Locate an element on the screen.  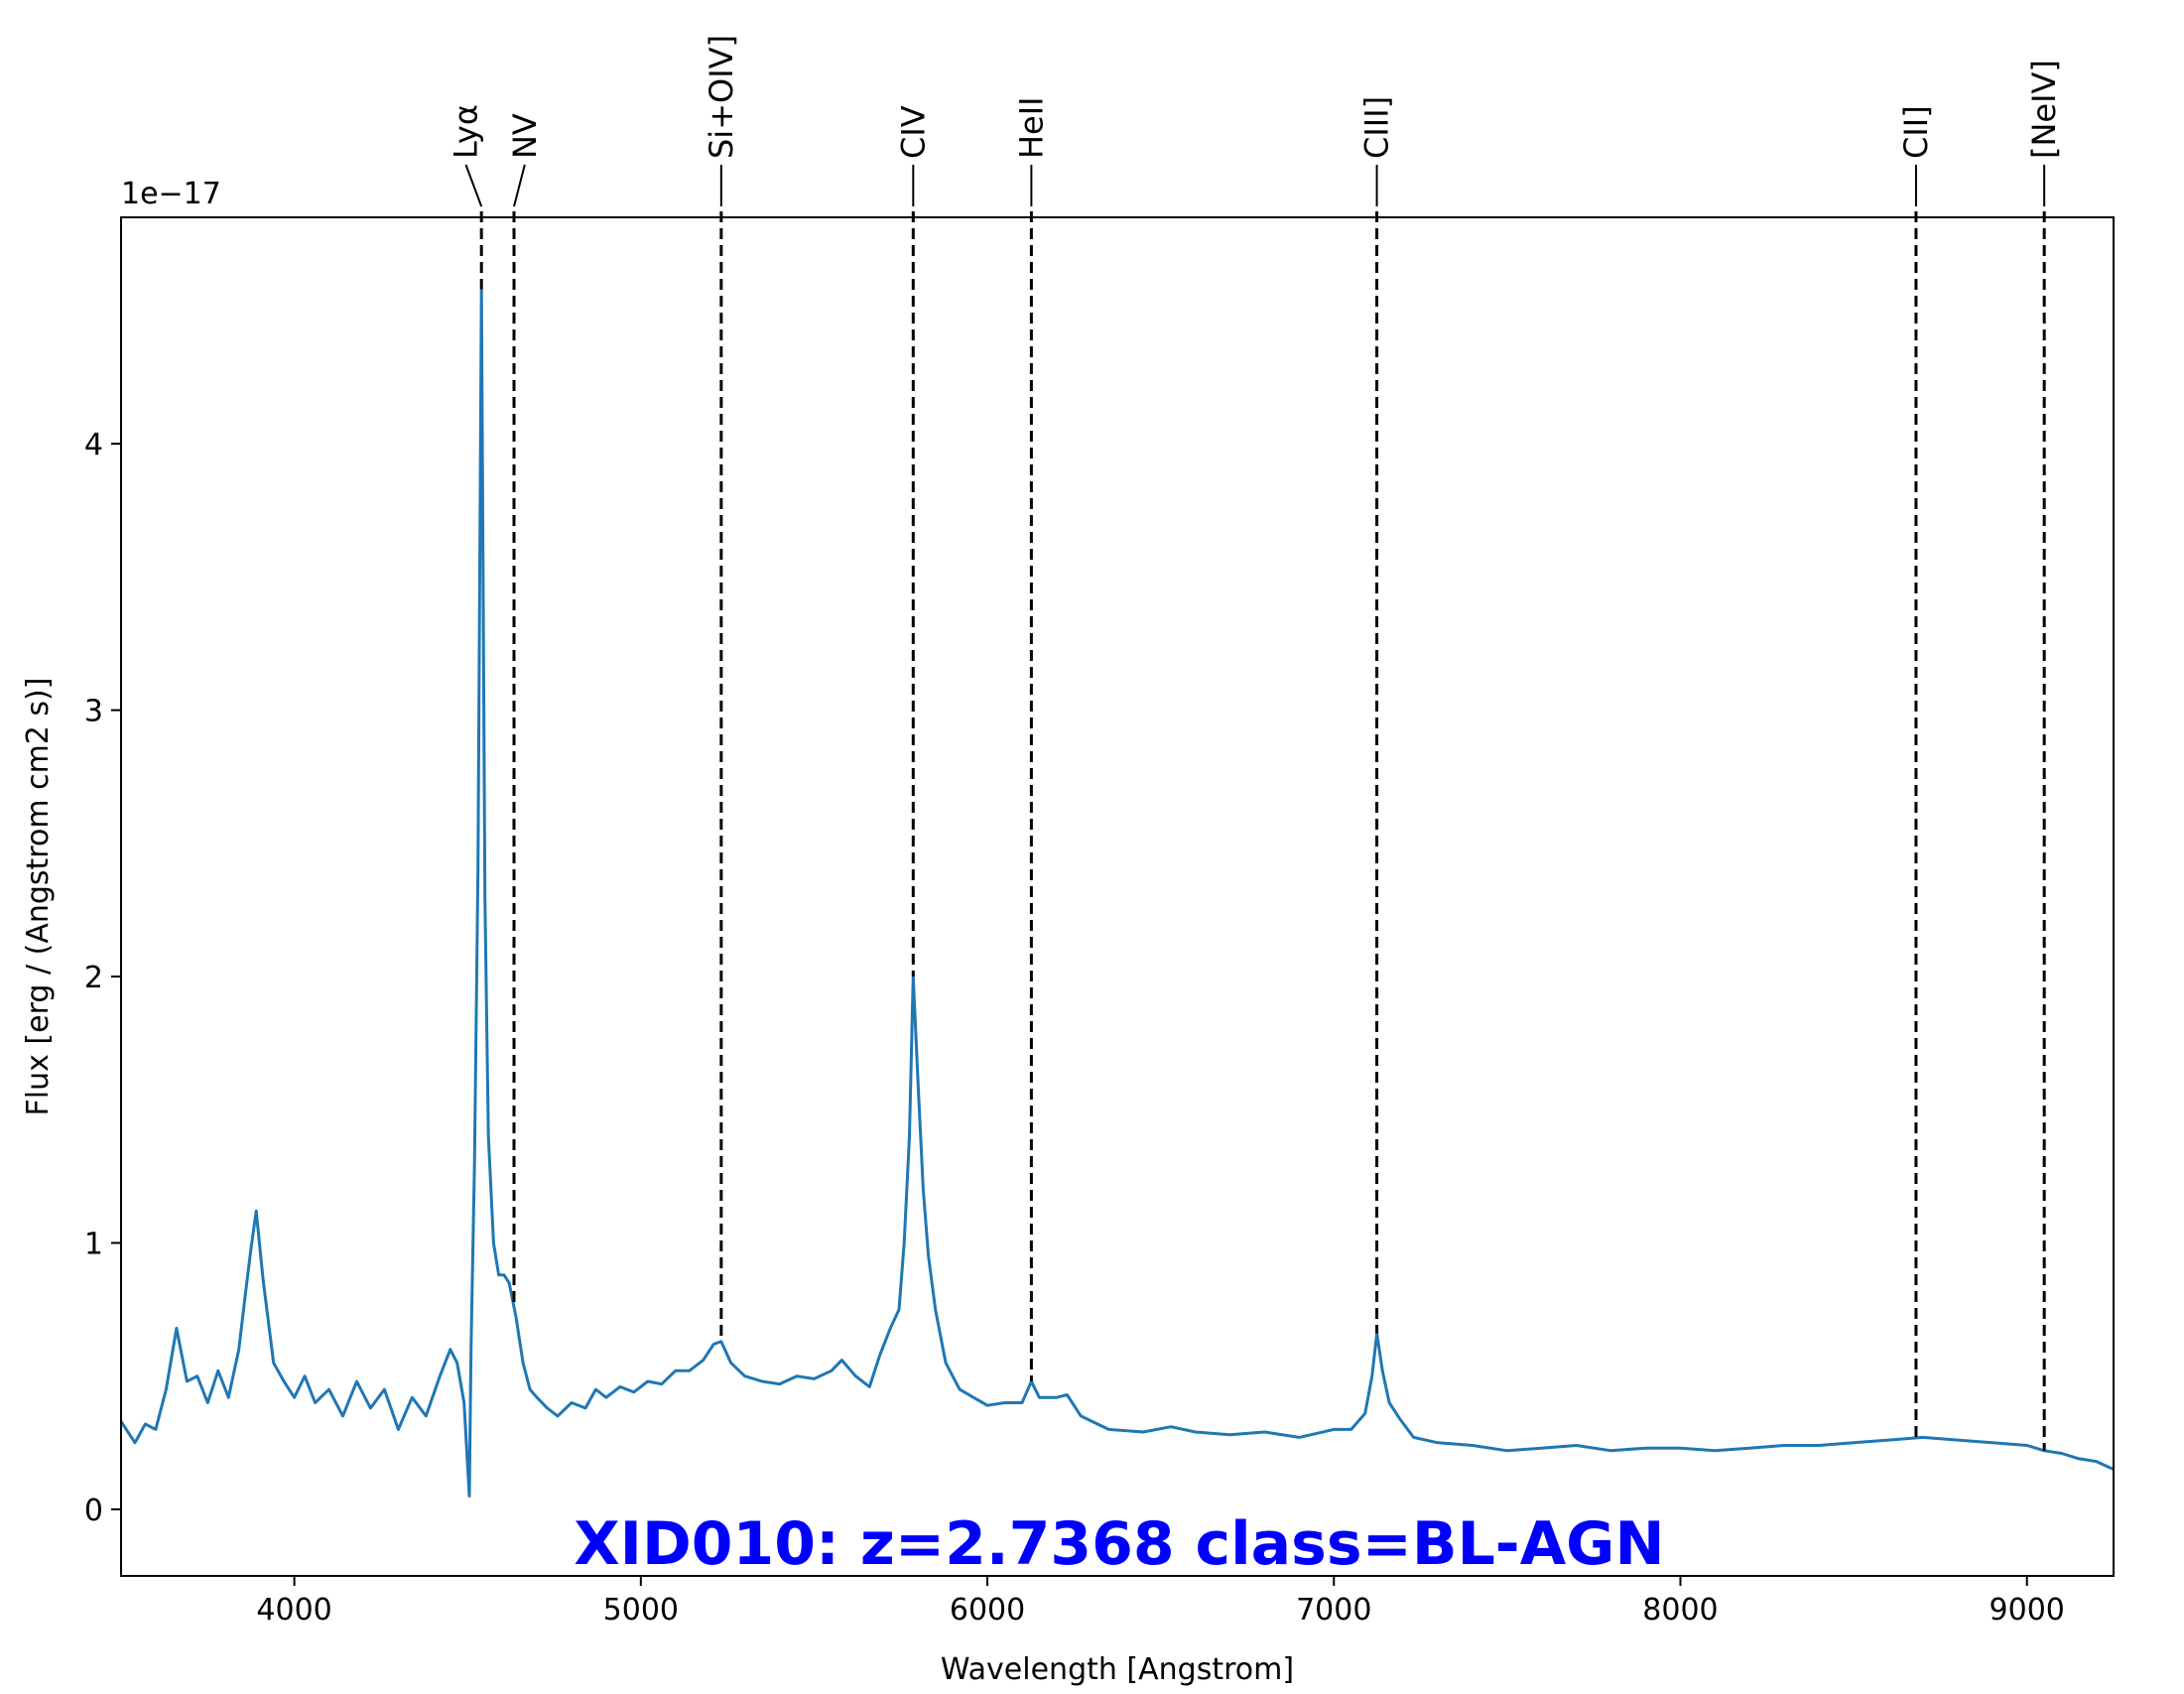
emission-line-label: NV is located at coordinates (525, 136).